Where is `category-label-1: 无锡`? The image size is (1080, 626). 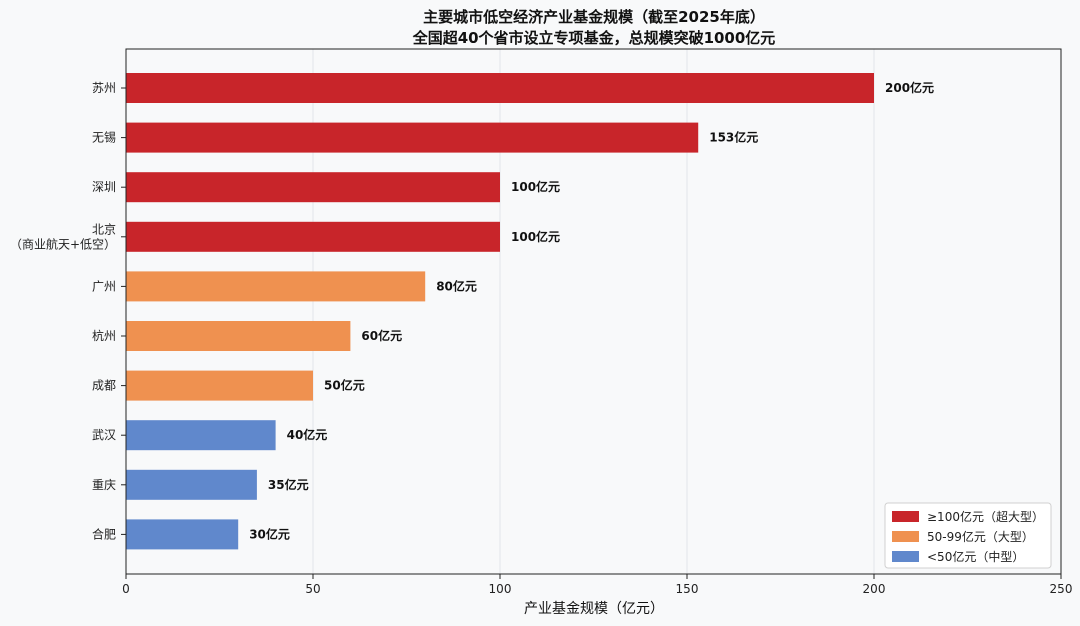
category-label-1: 无锡 is located at coordinates (104, 137).